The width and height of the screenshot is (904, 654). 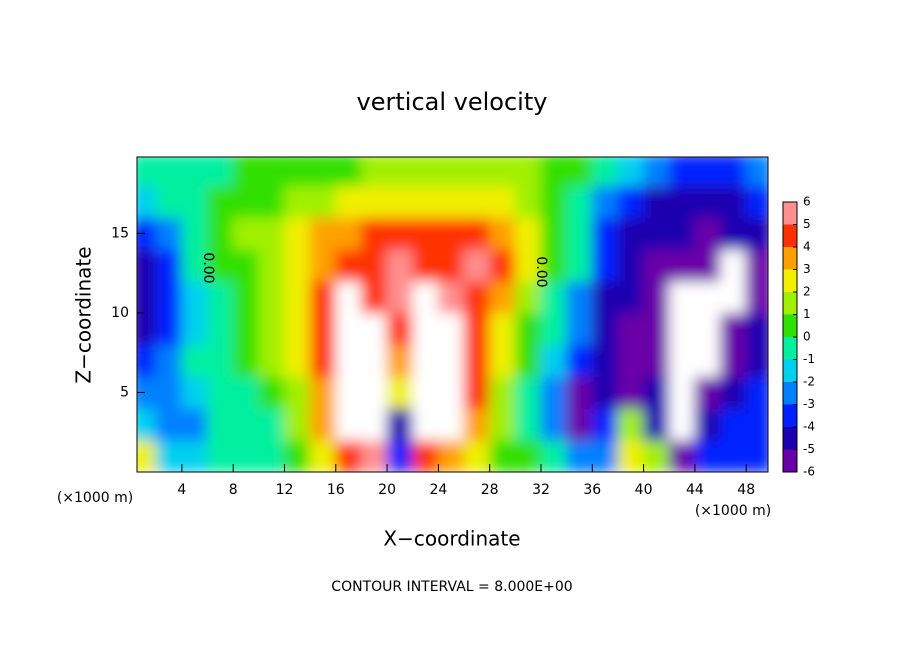 What do you see at coordinates (807, 247) in the screenshot?
I see `colorbar-tick-label: 4` at bounding box center [807, 247].